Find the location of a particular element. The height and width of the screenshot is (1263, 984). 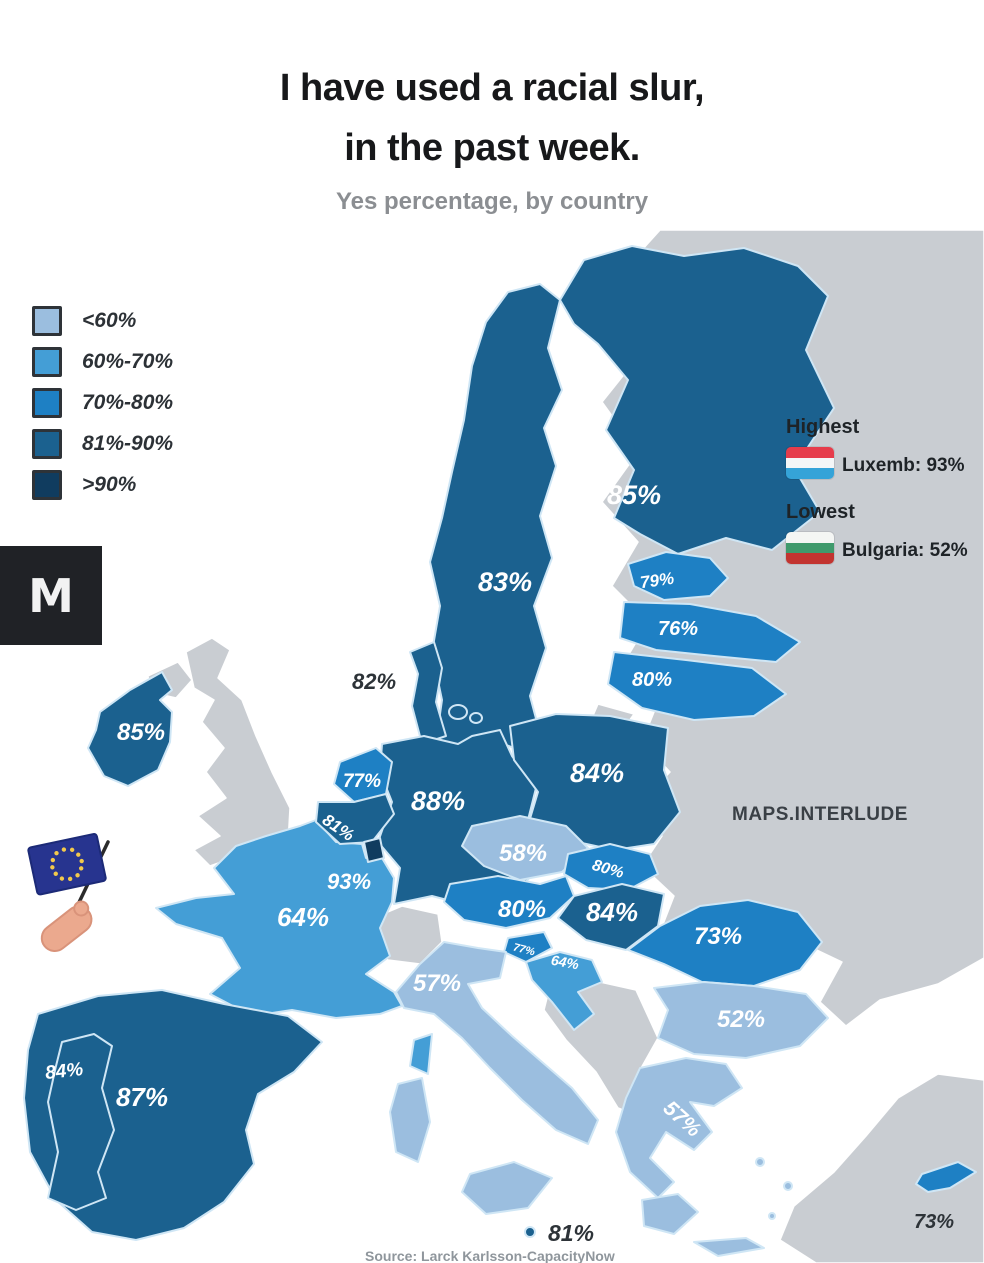

legend: <60% 60%-70% 70%-80% 81%-90% >90% is located at coordinates (102, 403).